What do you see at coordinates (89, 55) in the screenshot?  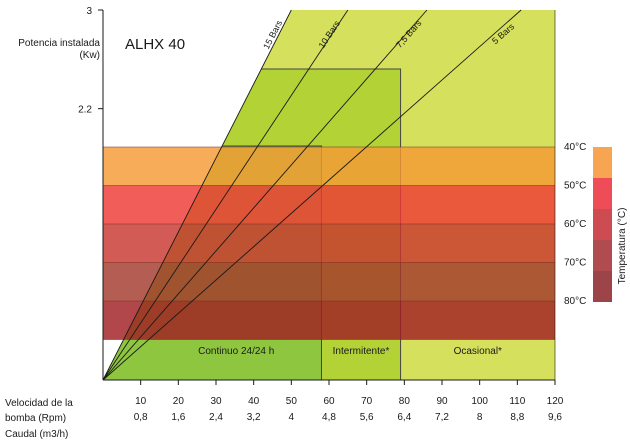 I see `y-axis-label-line2: (Kw)` at bounding box center [89, 55].